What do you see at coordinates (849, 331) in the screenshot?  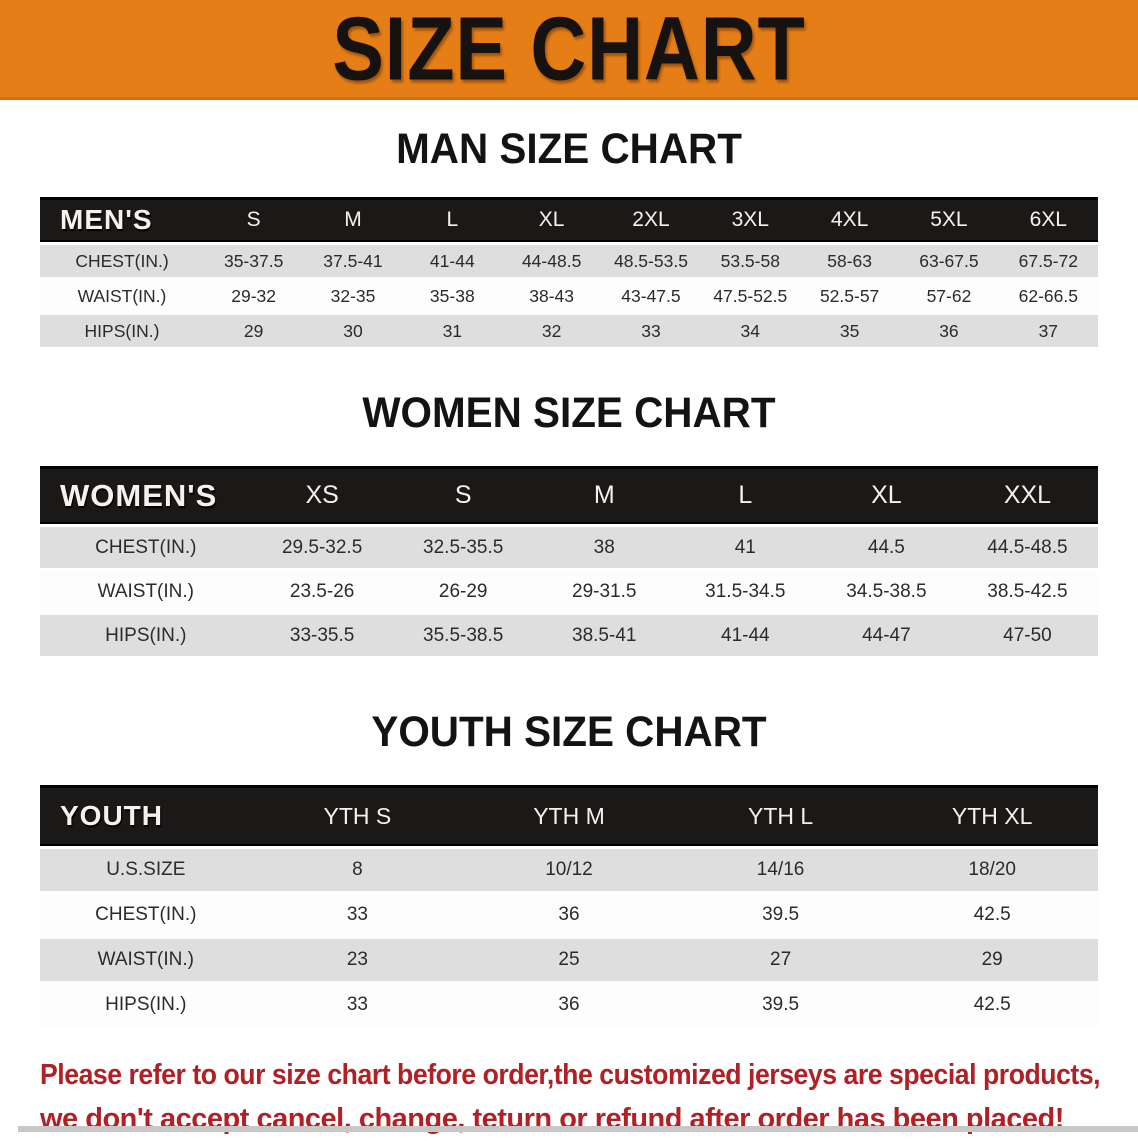 I see `size-value-cell: 35` at bounding box center [849, 331].